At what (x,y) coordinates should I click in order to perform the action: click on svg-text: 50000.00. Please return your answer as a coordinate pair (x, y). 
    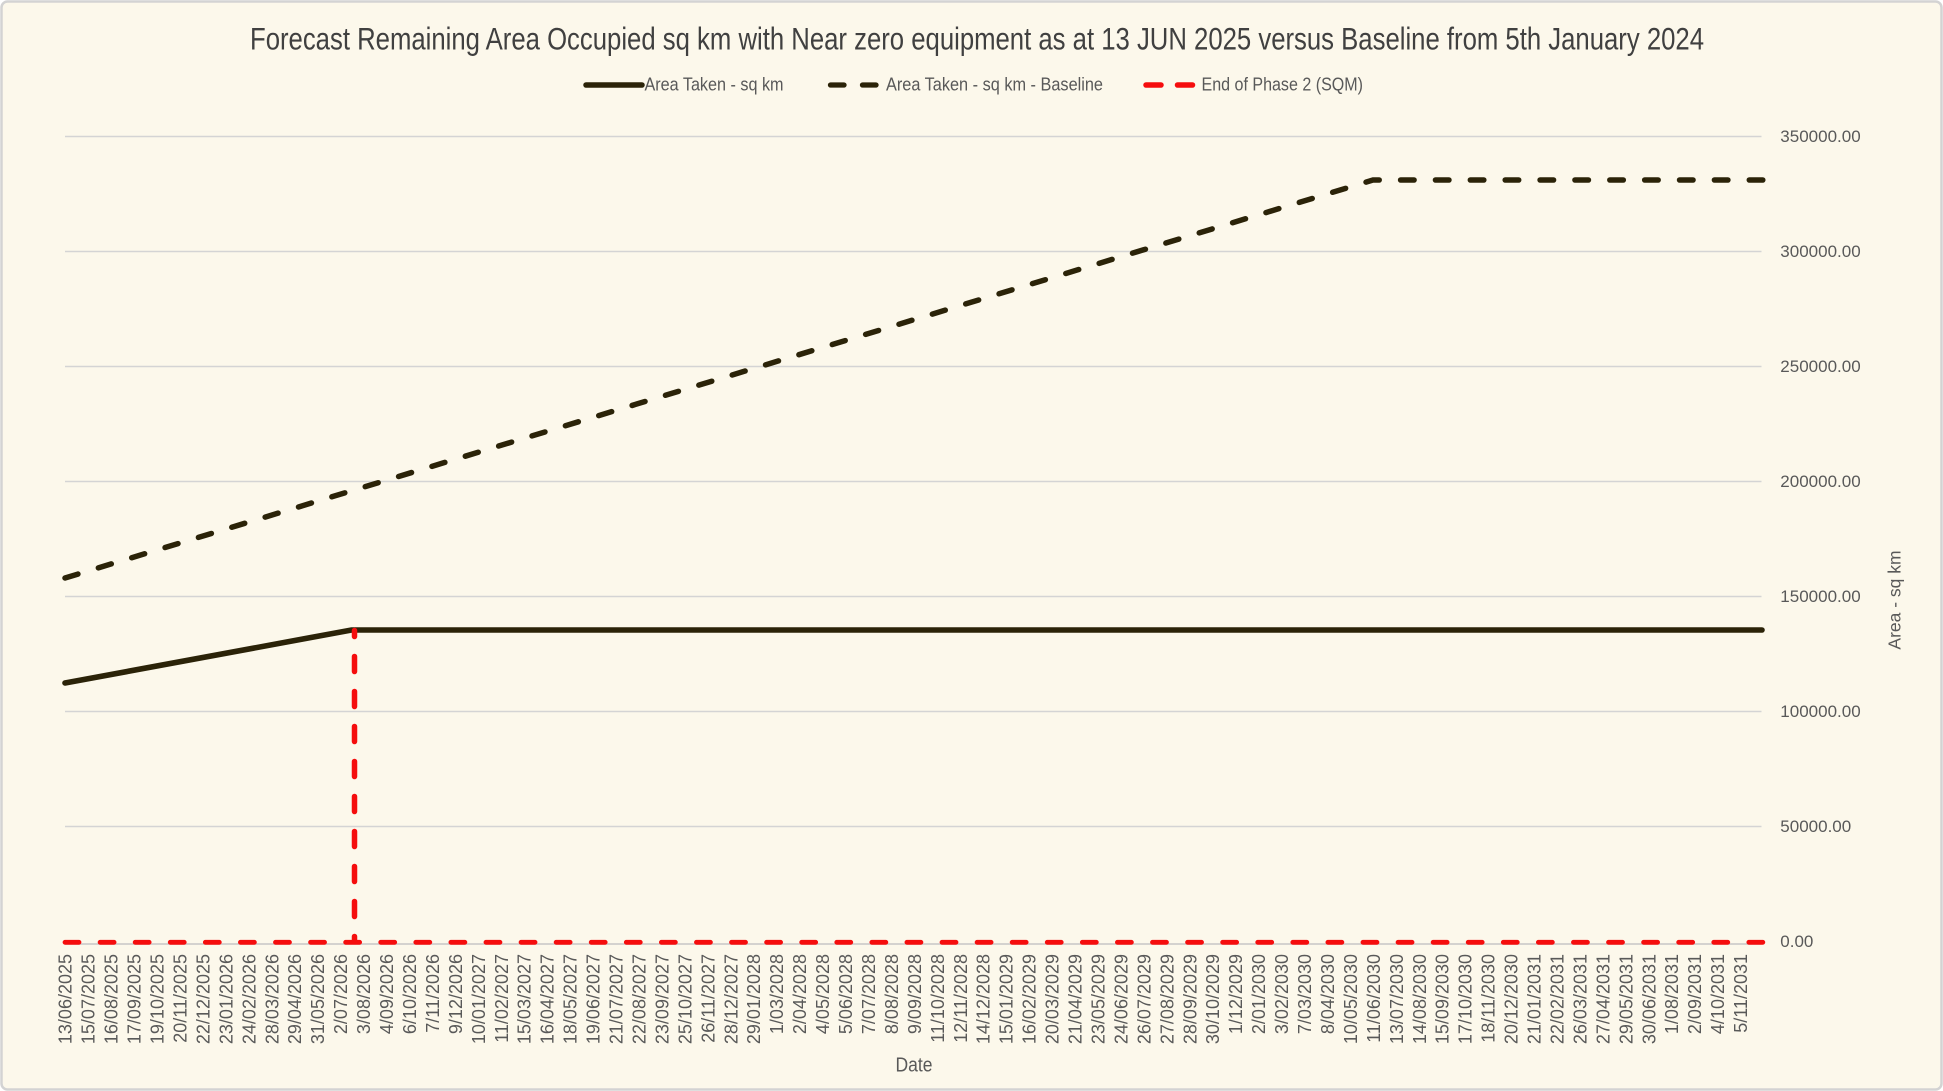
    Looking at the image, I should click on (1815, 826).